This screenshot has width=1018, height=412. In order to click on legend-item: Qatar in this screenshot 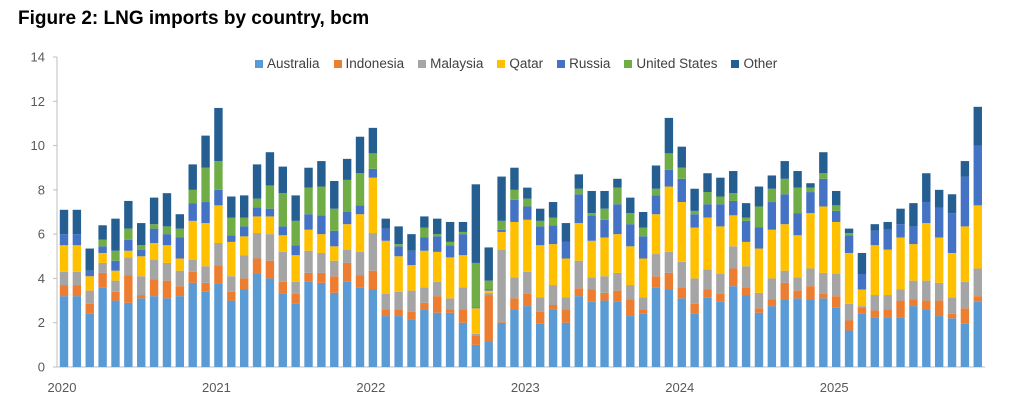, I will do `click(520, 63)`.